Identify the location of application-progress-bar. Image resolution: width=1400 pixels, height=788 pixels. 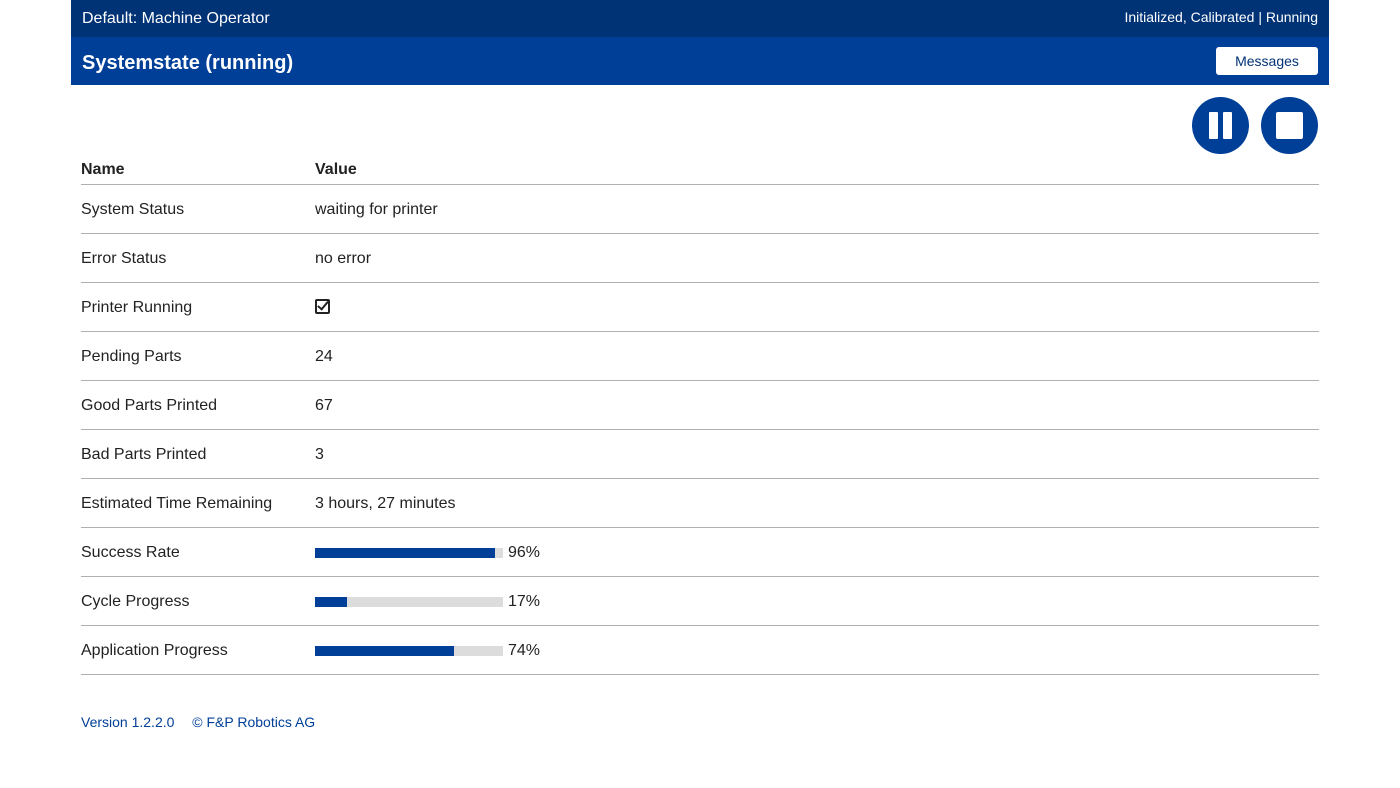
(409, 651).